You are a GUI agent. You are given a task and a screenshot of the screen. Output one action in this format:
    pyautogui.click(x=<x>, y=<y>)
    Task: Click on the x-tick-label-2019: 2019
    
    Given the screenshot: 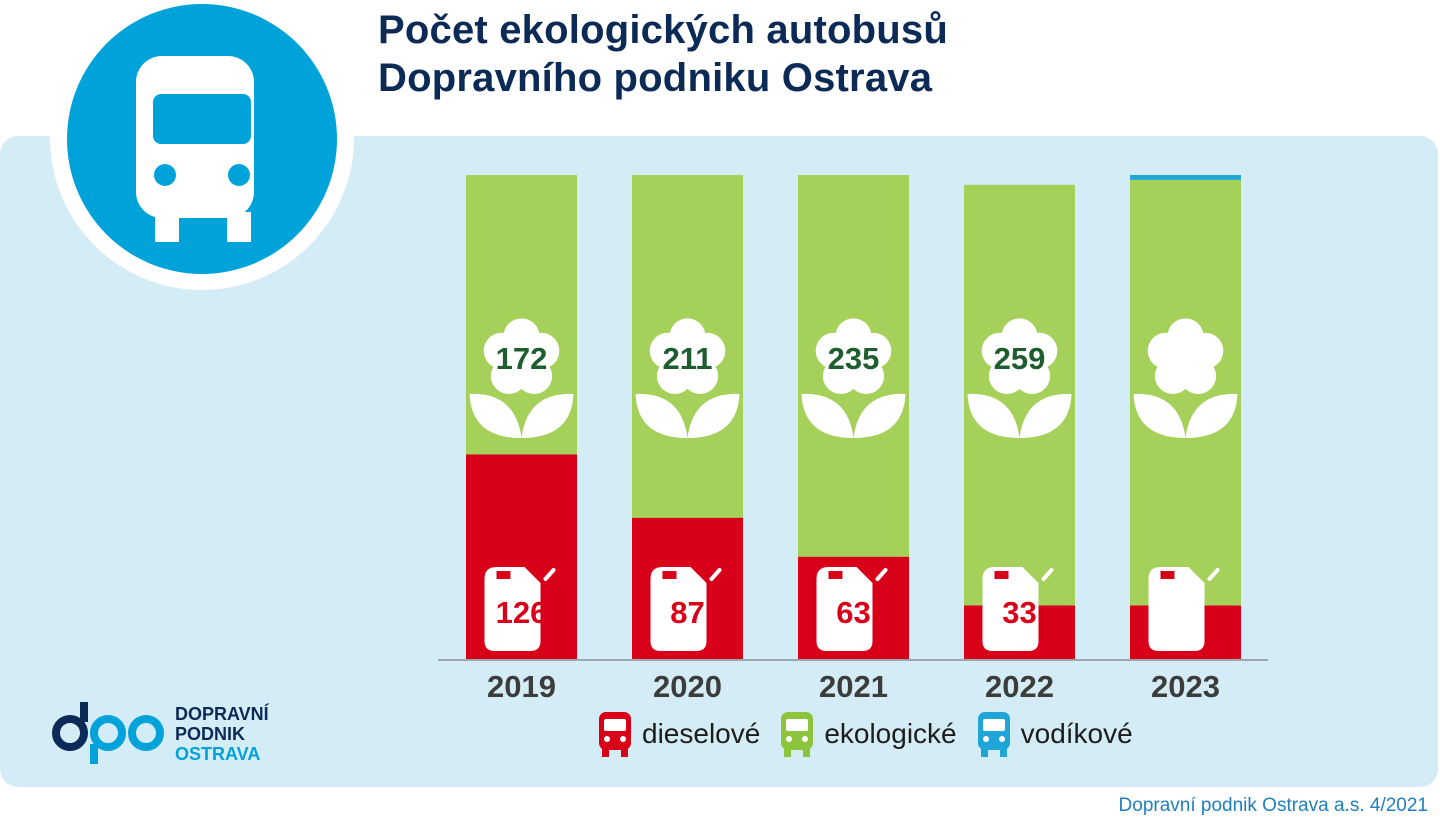 What is the action you would take?
    pyautogui.click(x=521, y=686)
    